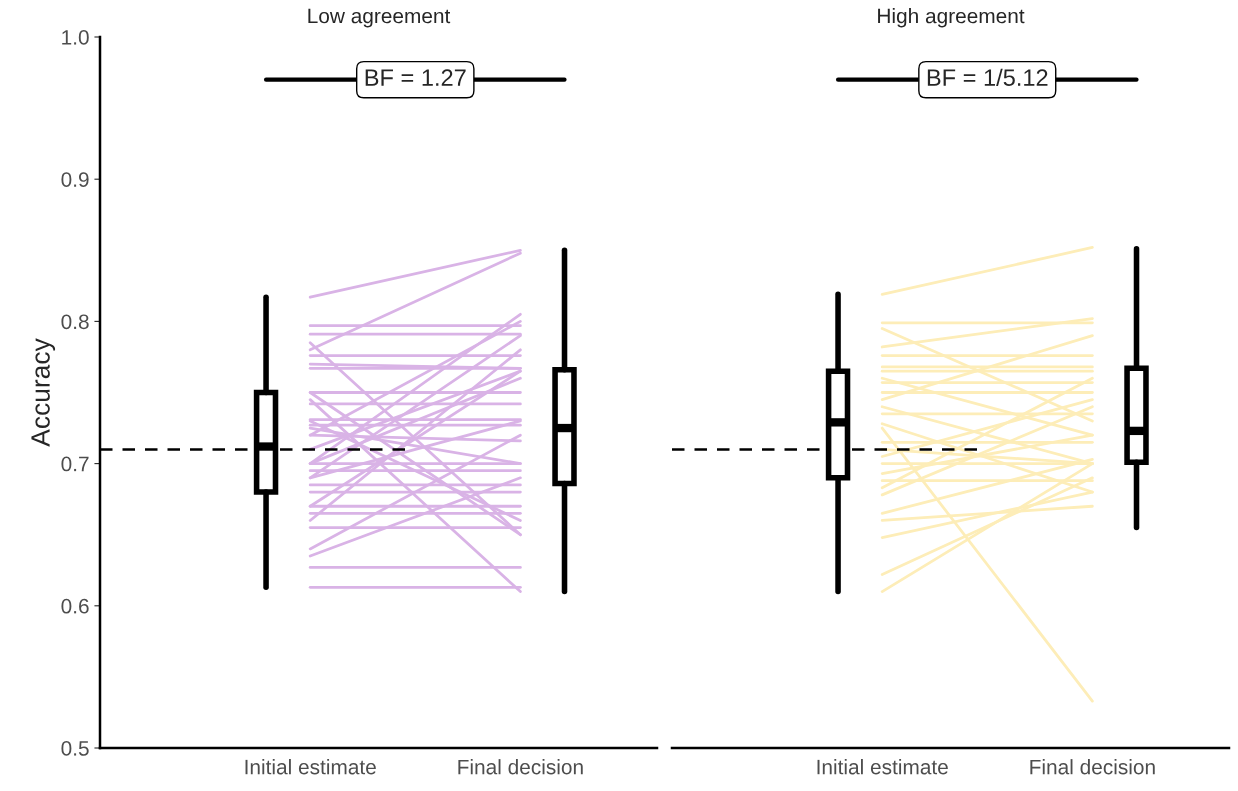  I want to click on y-tick-label: 0.7, so click(75, 464).